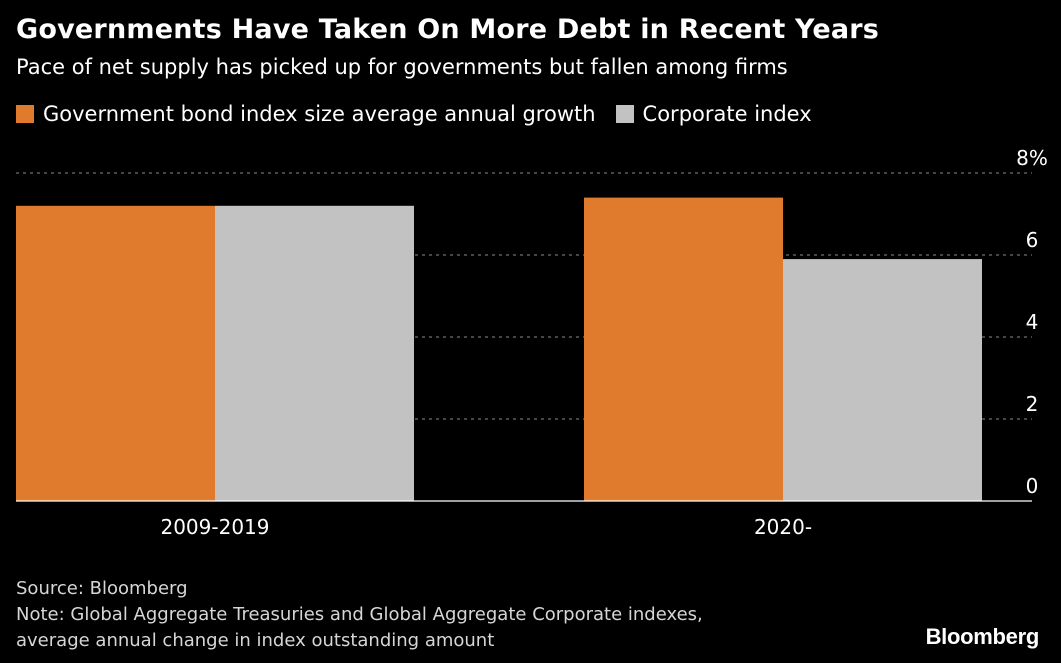 The image size is (1061, 663). Describe the element at coordinates (727, 114) in the screenshot. I see `legend-label-corporate: Corporate index` at that location.